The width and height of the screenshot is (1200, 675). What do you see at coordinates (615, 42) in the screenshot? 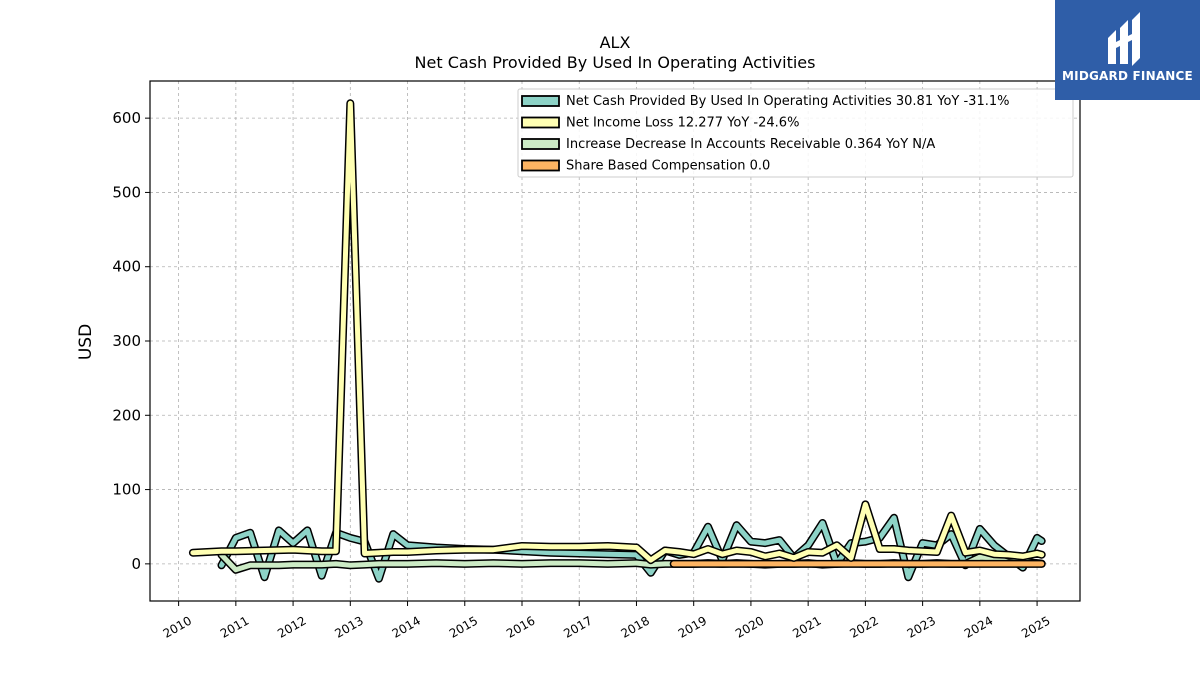
I see `chart-title: ALX` at bounding box center [615, 42].